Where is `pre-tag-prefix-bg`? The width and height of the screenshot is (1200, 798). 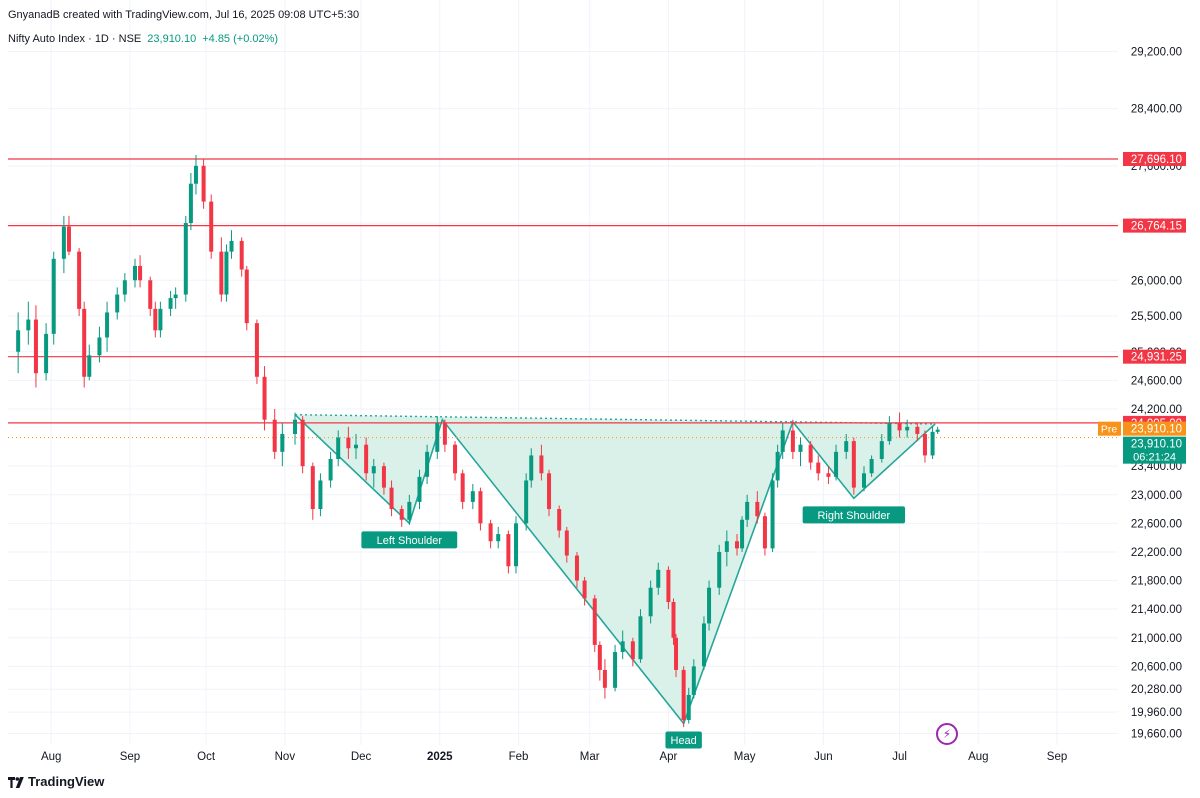 pre-tag-prefix-bg is located at coordinates (1109, 428).